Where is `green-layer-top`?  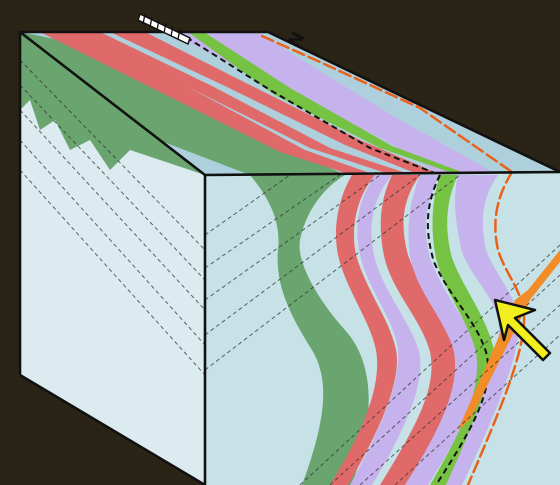 green-layer-top is located at coordinates (329, 103).